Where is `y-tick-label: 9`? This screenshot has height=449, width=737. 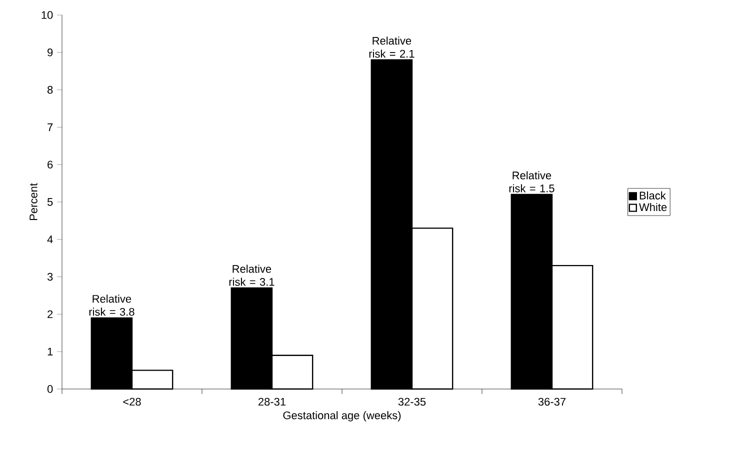 y-tick-label: 9 is located at coordinates (50, 52).